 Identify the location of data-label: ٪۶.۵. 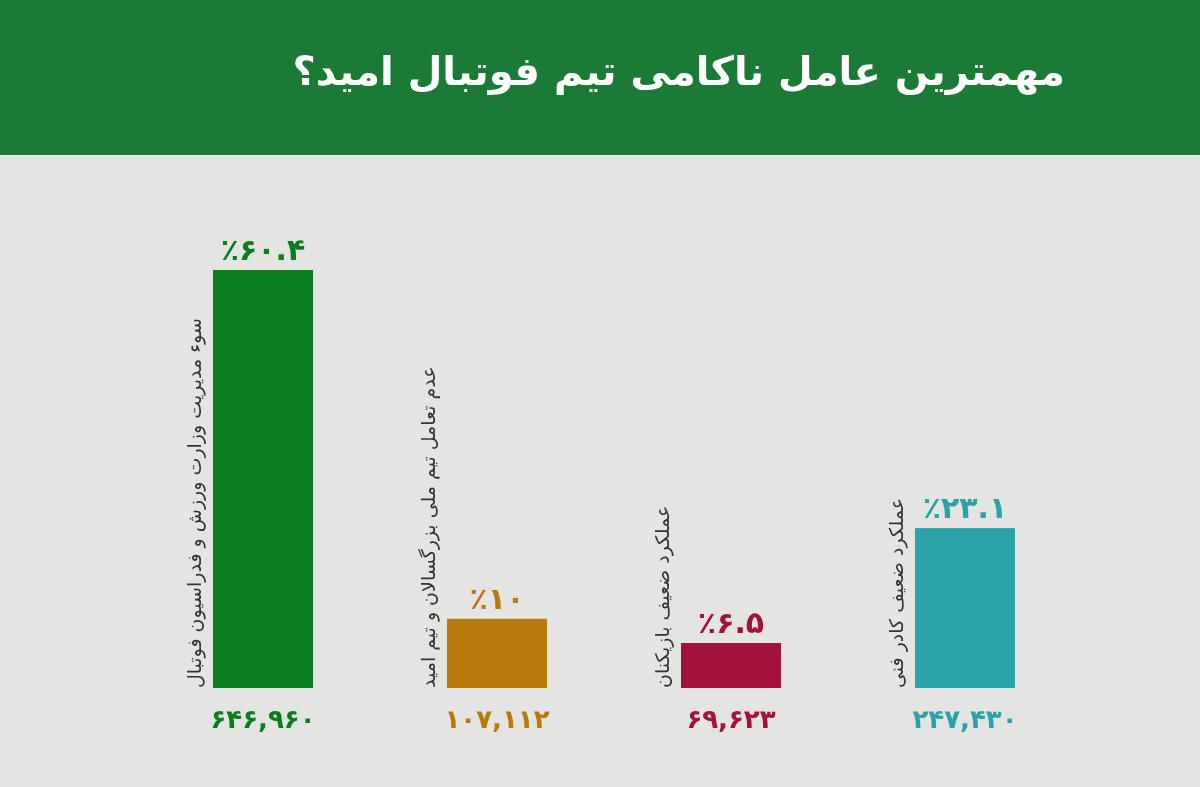
(731, 623).